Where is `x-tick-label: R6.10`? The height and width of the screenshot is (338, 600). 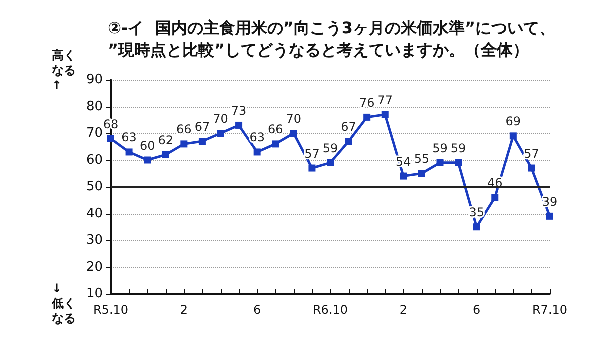
x-tick-label: R6.10 is located at coordinates (330, 310).